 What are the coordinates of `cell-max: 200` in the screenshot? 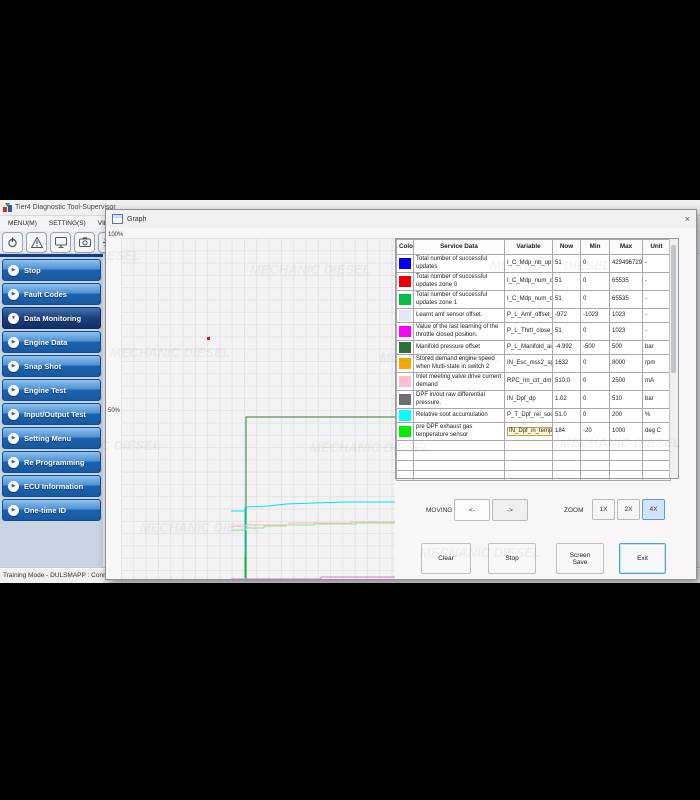 It's located at (626, 415).